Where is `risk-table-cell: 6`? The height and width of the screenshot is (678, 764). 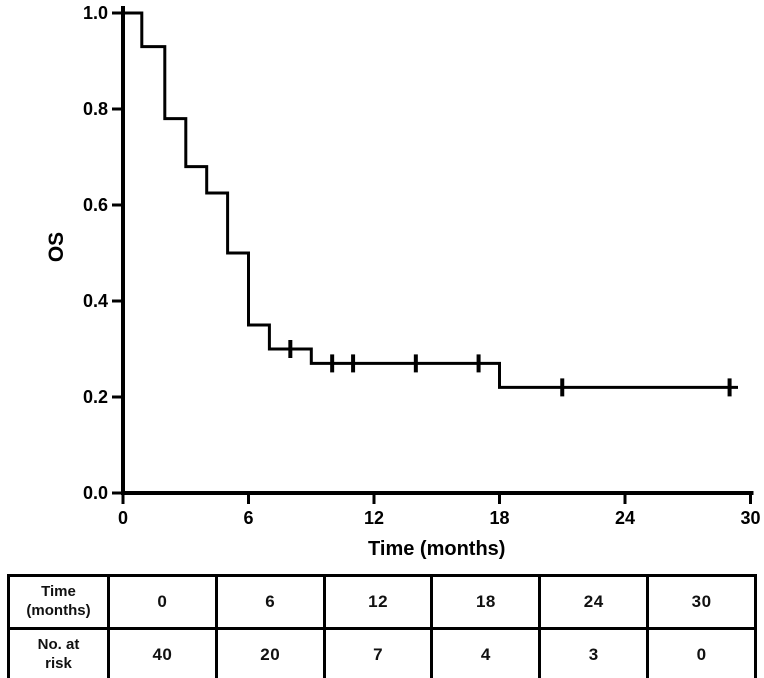 risk-table-cell: 6 is located at coordinates (270, 602).